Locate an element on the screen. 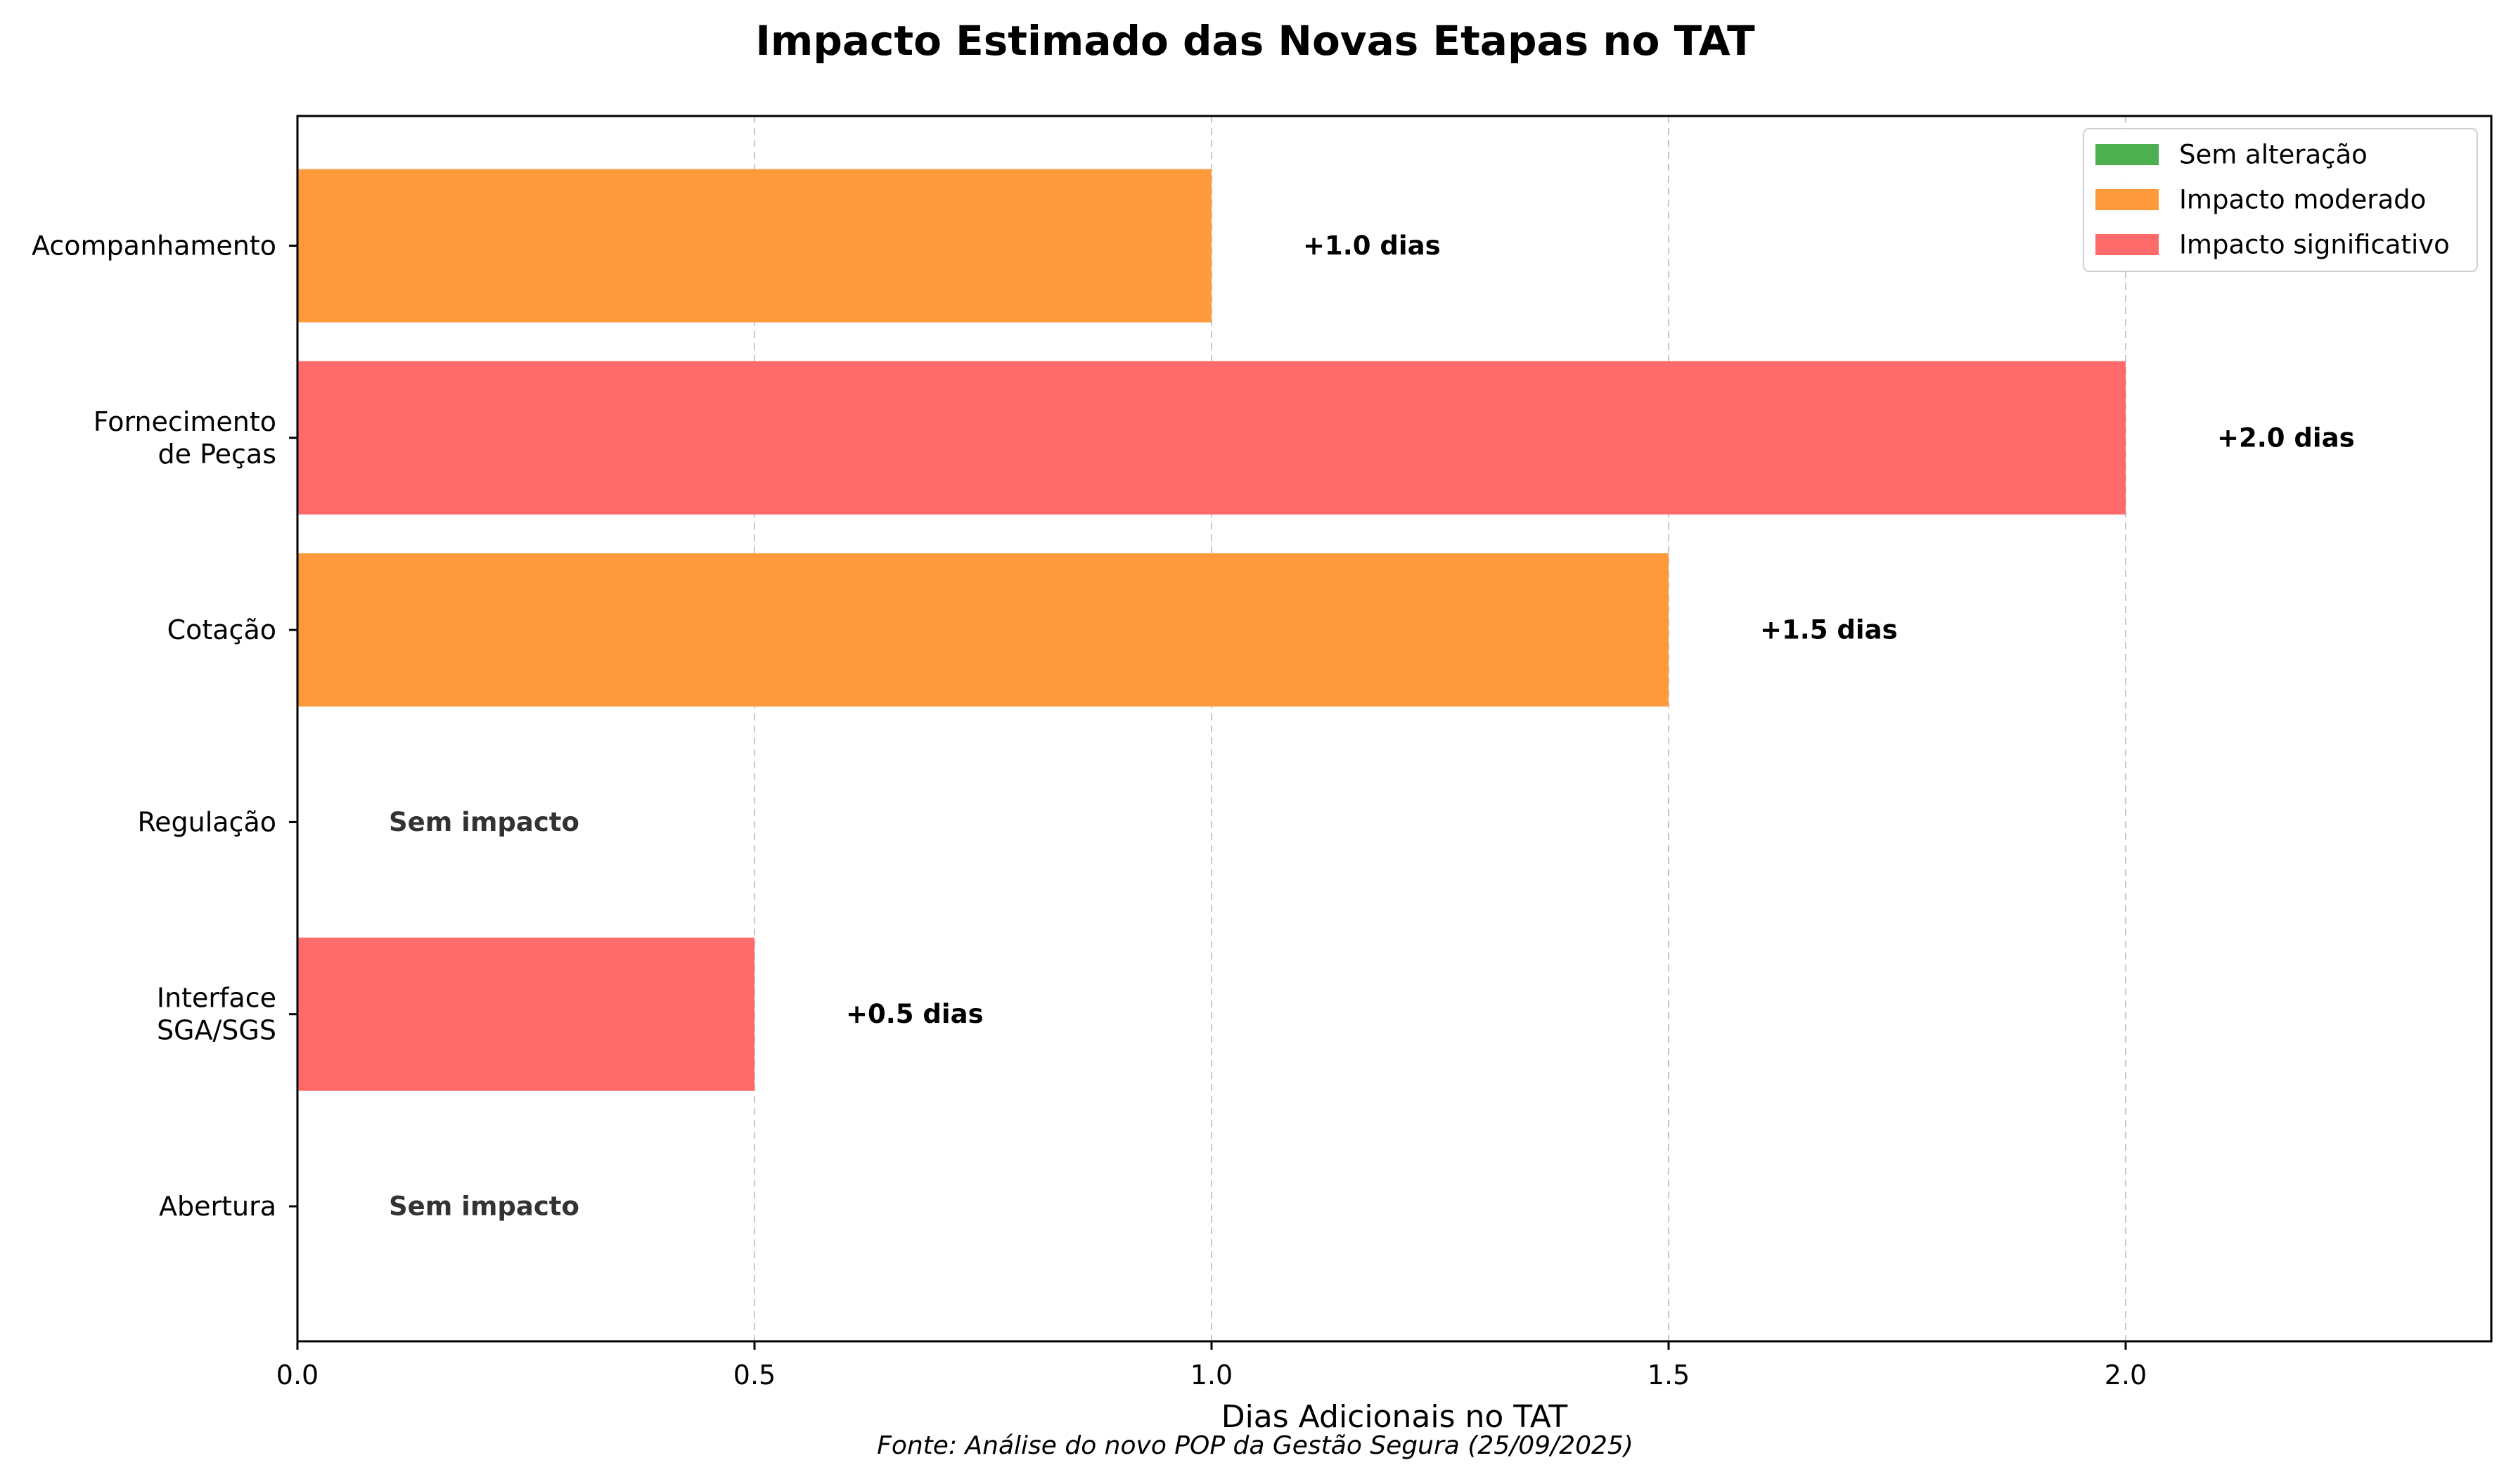  y-tick-label: Regulação is located at coordinates (206, 821).